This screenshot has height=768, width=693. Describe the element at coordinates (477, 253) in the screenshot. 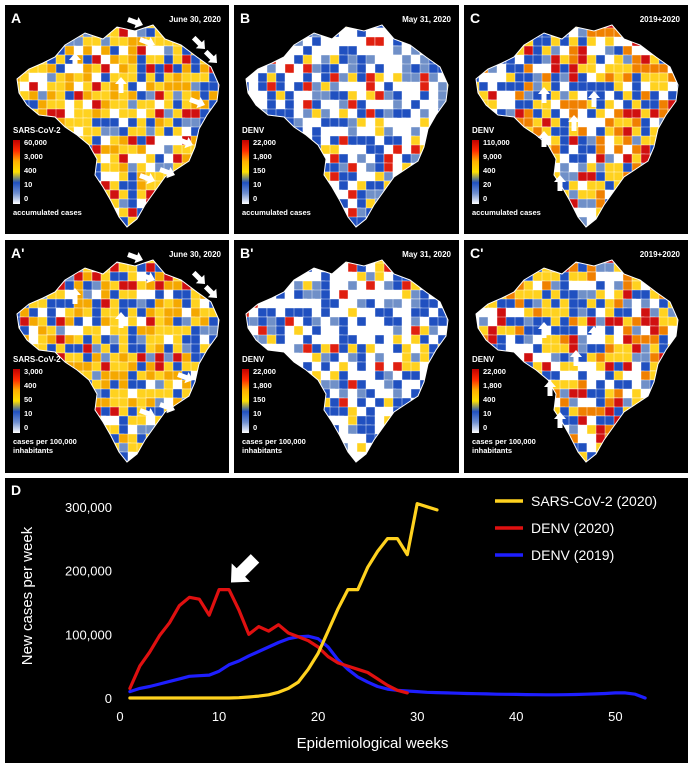

I see `panel-label: C'` at that location.